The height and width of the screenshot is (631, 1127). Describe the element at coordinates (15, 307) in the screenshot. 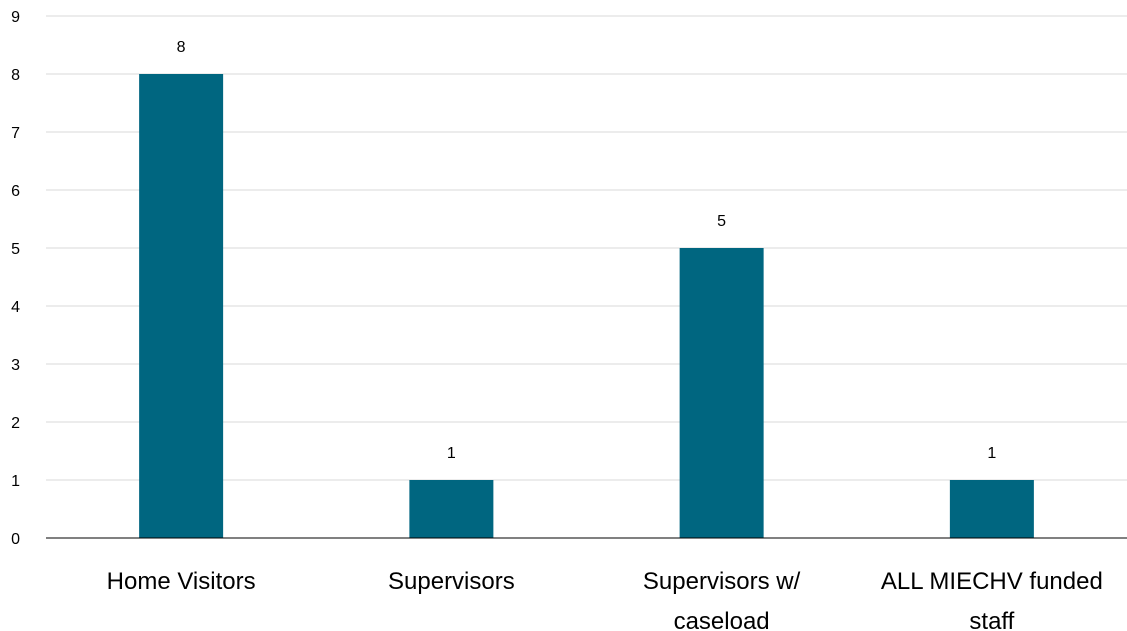

I see `y-tick-label: 4` at that location.